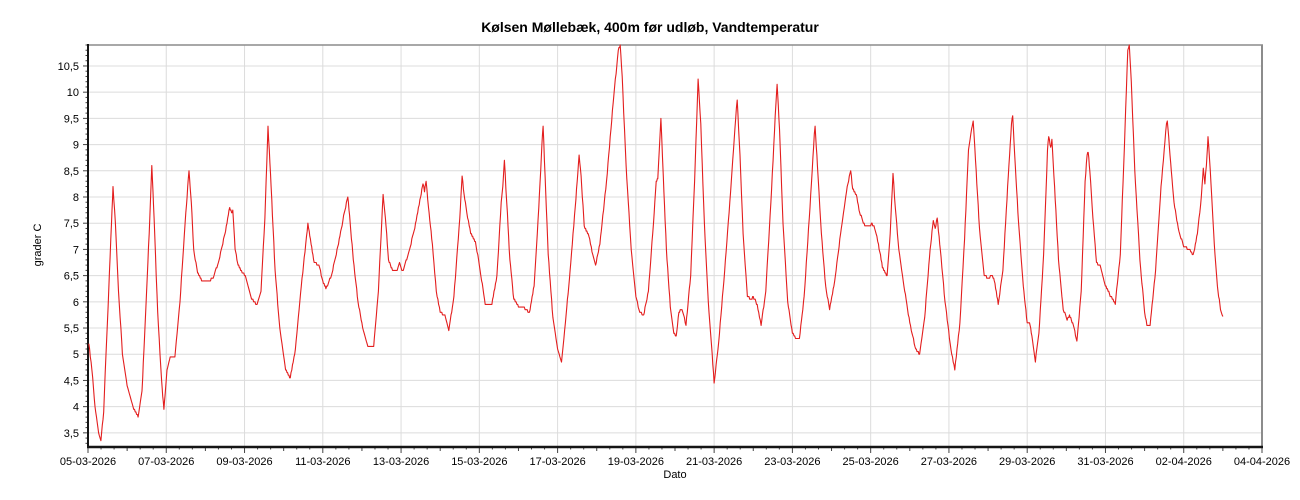 The image size is (1300, 500). Describe the element at coordinates (479, 462) in the screenshot. I see `tick-label: 15-03-2026` at that location.